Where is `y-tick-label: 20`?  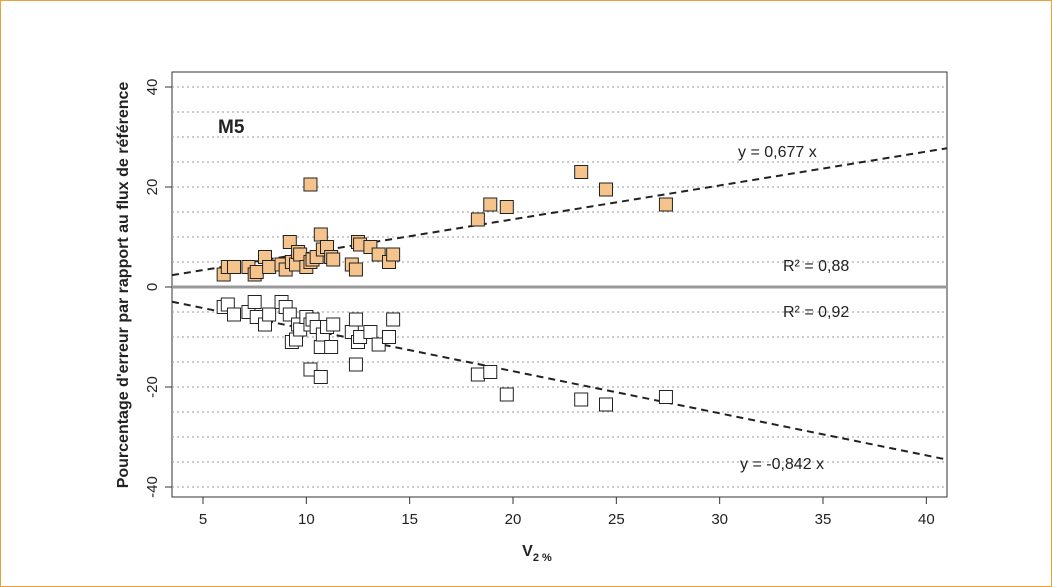
y-tick-label: 20 is located at coordinates (152, 187).